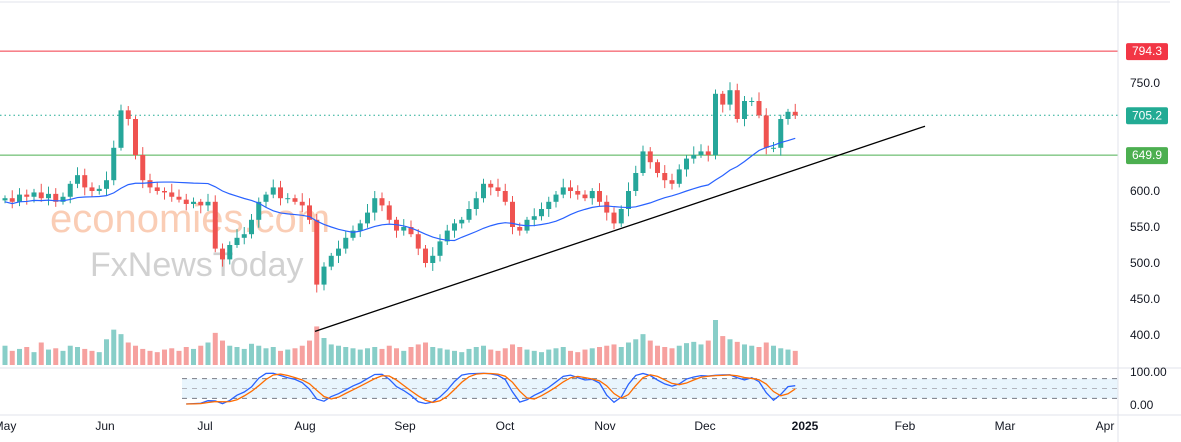 Image resolution: width=1181 pixels, height=442 pixels. I want to click on time-tick: Mar, so click(1005, 426).